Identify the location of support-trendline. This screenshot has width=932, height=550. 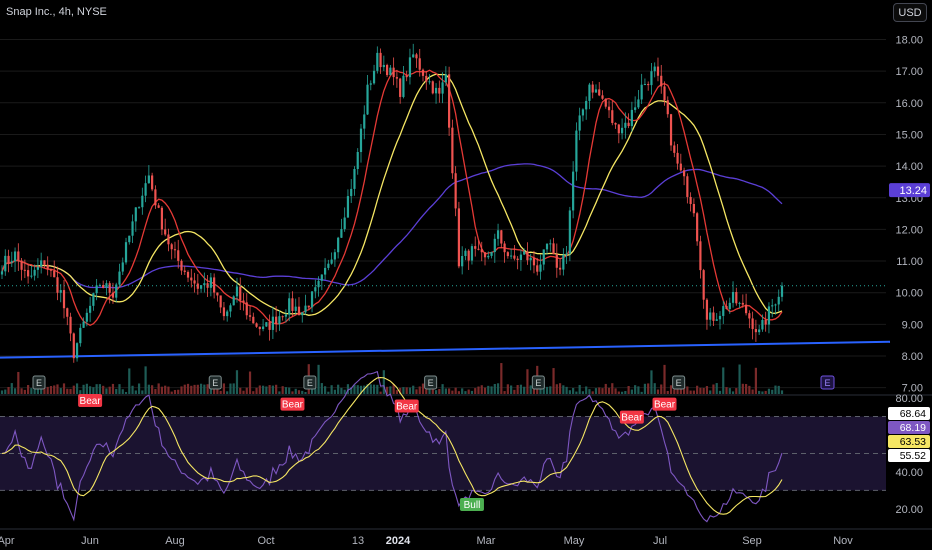
(445, 349).